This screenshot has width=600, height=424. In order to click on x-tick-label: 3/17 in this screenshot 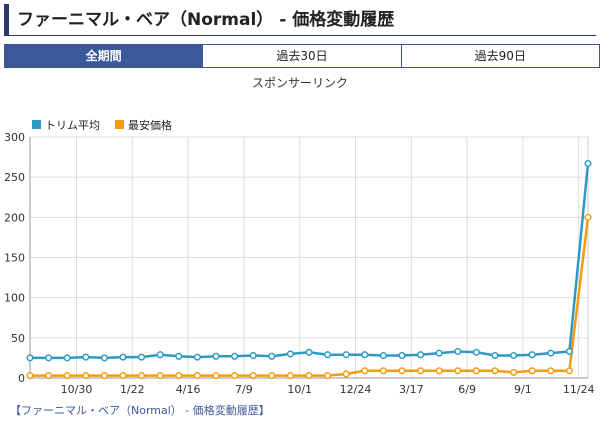, I will do `click(411, 389)`.